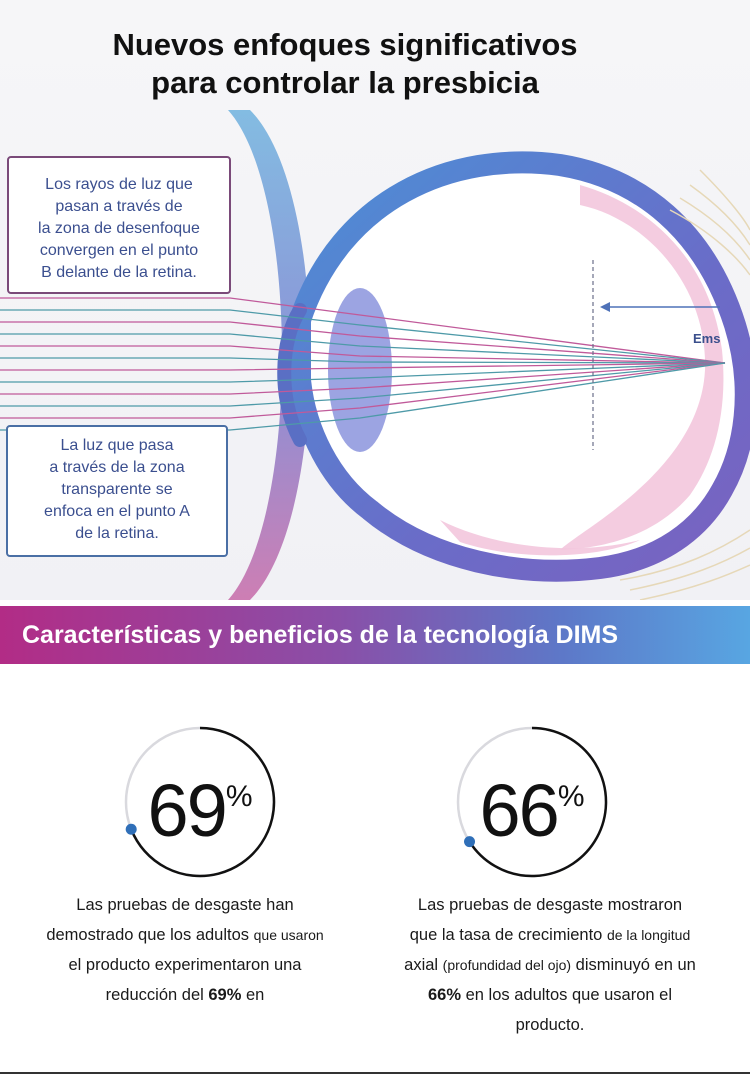  I want to click on spectacle-lens, so click(269, 355).